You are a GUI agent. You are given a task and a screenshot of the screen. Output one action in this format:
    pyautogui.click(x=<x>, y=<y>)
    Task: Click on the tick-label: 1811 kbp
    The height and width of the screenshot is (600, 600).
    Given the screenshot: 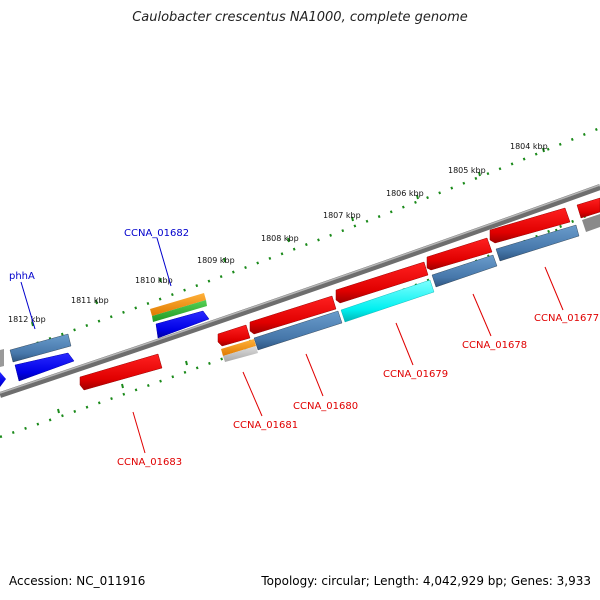 What is the action you would take?
    pyautogui.click(x=90, y=300)
    